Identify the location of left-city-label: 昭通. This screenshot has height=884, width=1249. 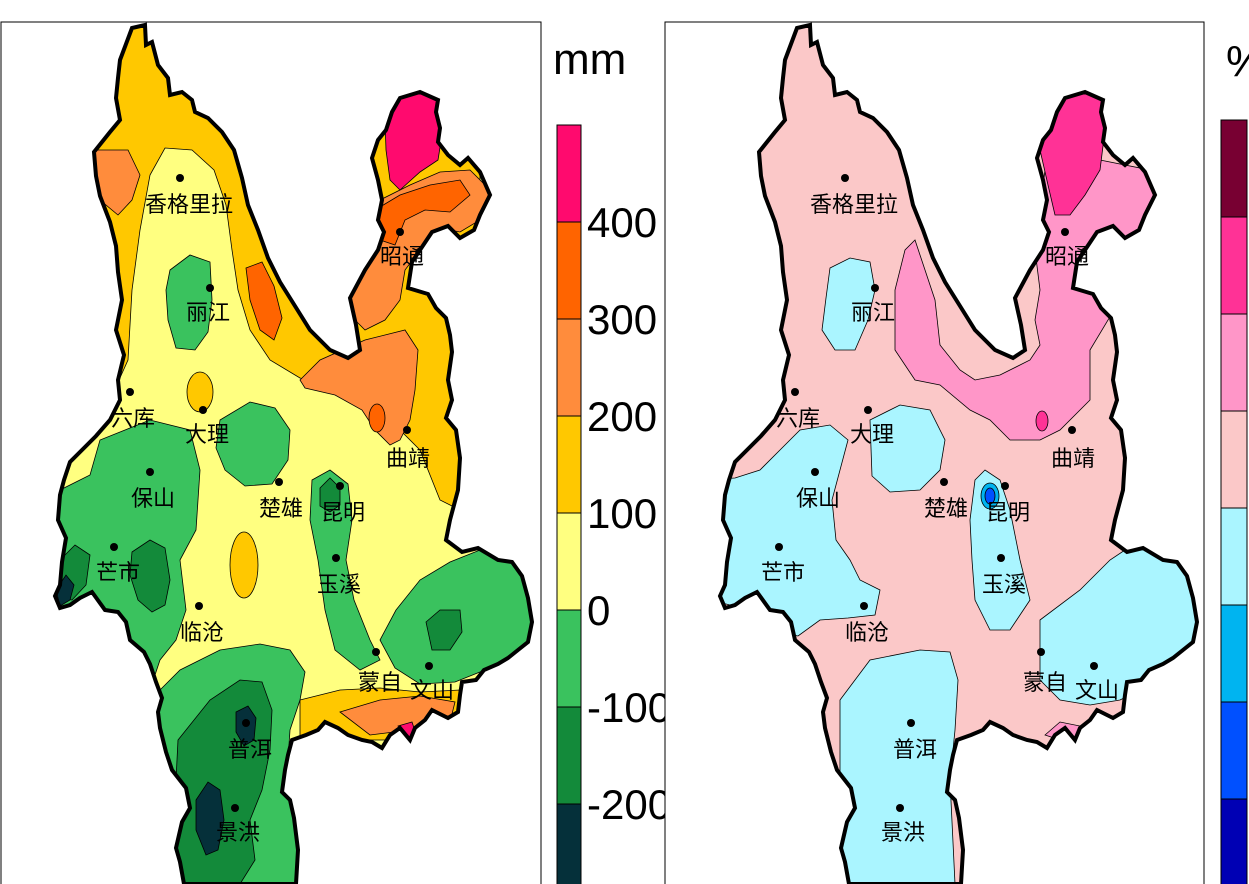
(402, 257).